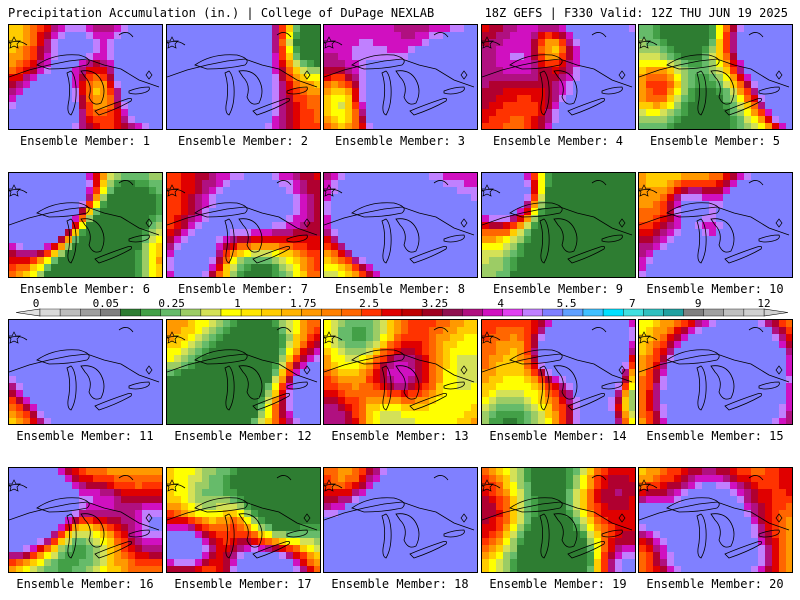 The width and height of the screenshot is (800, 600). What do you see at coordinates (632, 304) in the screenshot?
I see `colorbar-tick-label: 7` at bounding box center [632, 304].